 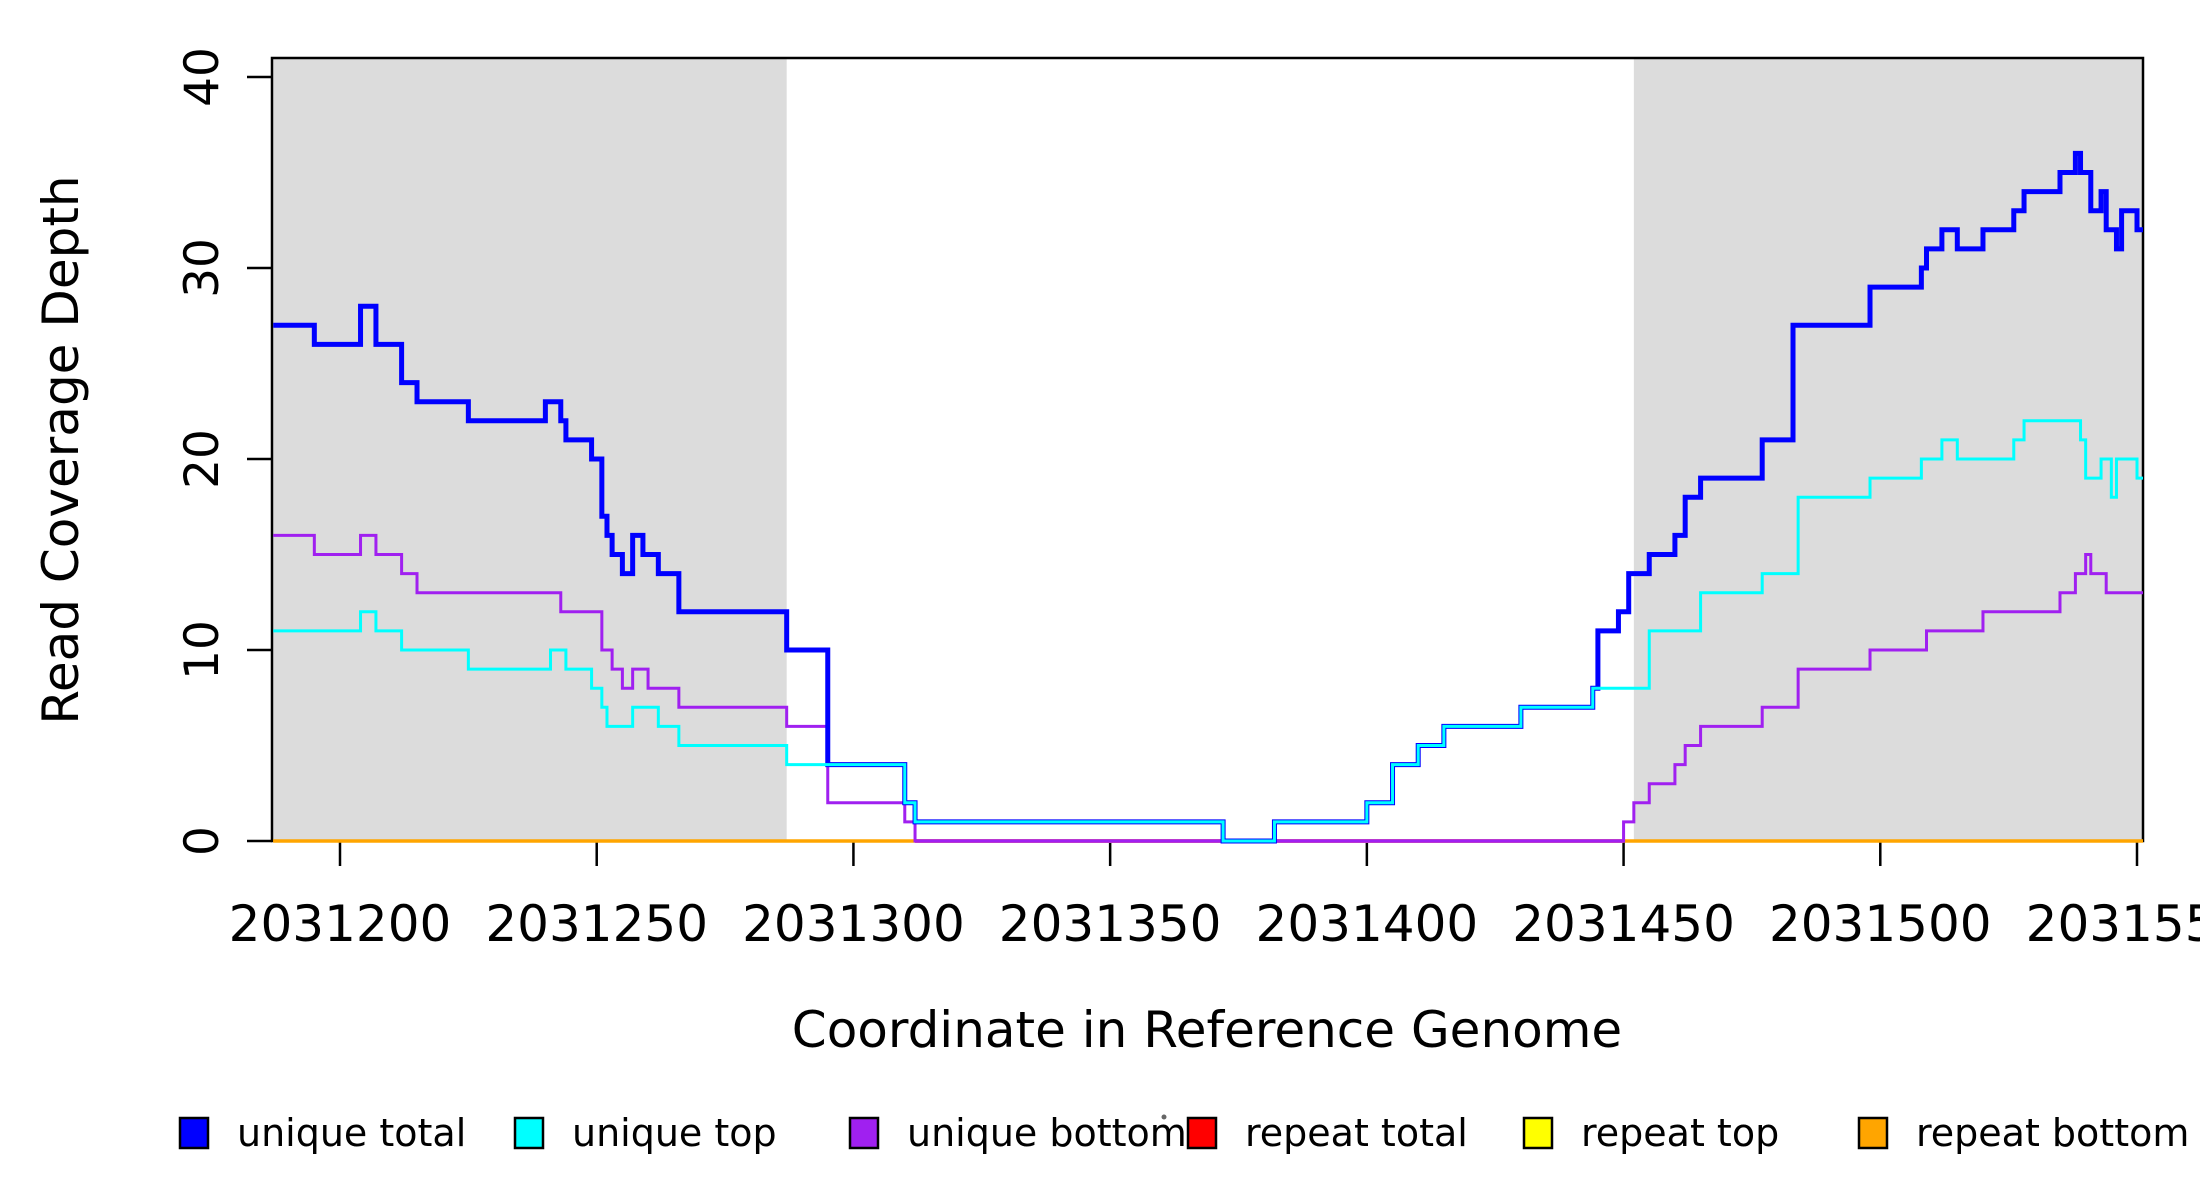 What do you see at coordinates (2052, 1133) in the screenshot?
I see `legend-label-repeat-bottom: repeat bottom` at bounding box center [2052, 1133].